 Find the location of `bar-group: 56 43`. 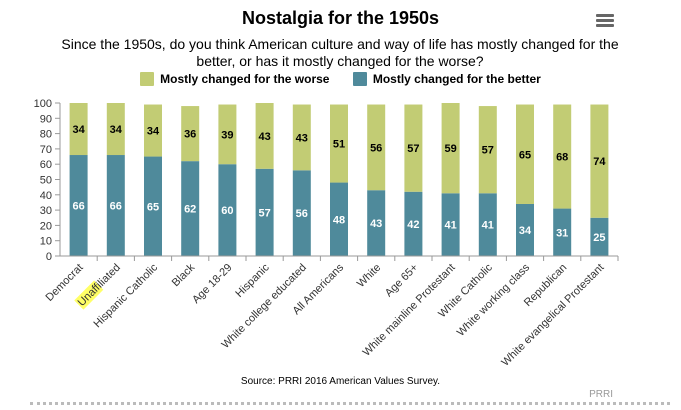

bar-group: 56 43 is located at coordinates (301, 180).